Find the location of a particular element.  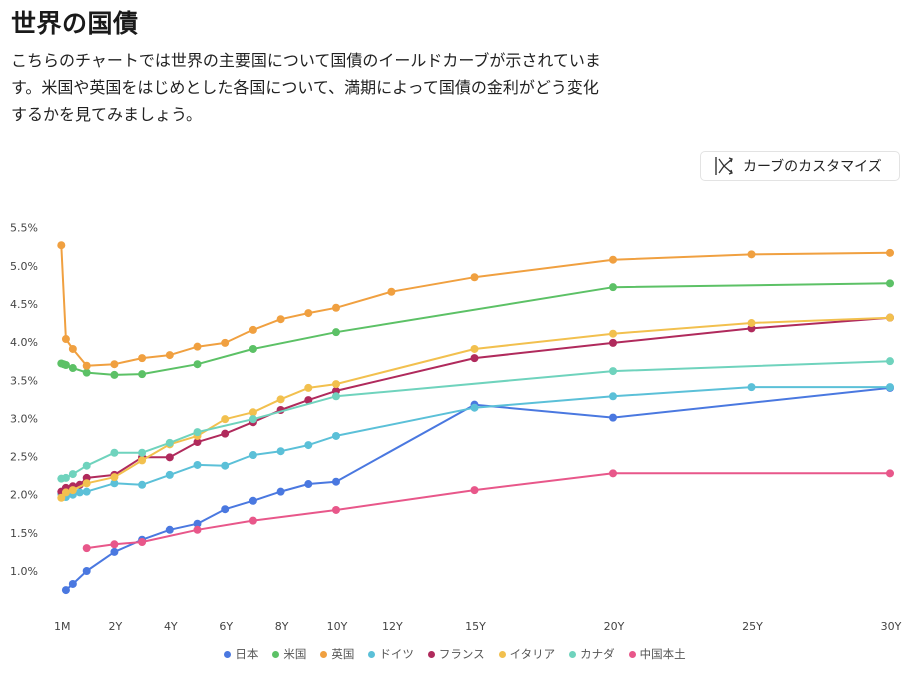

legend-item: カナダ is located at coordinates (592, 654).